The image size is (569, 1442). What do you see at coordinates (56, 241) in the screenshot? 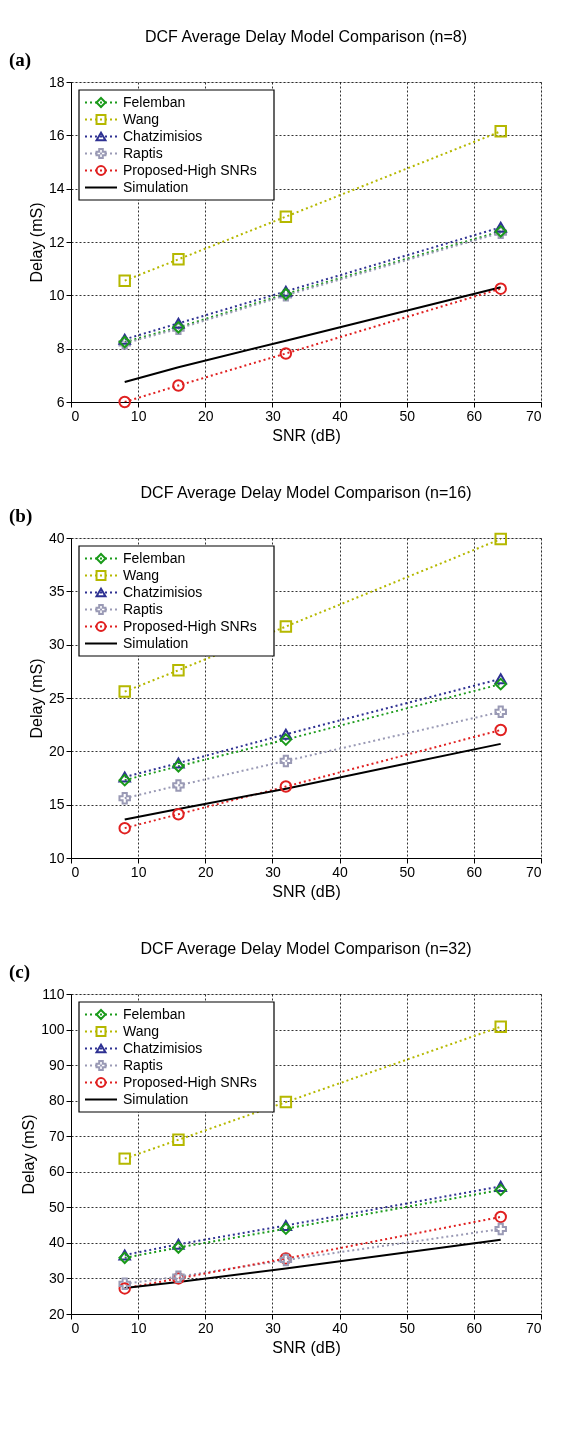
I see `y-tick-label: 12` at bounding box center [56, 241].